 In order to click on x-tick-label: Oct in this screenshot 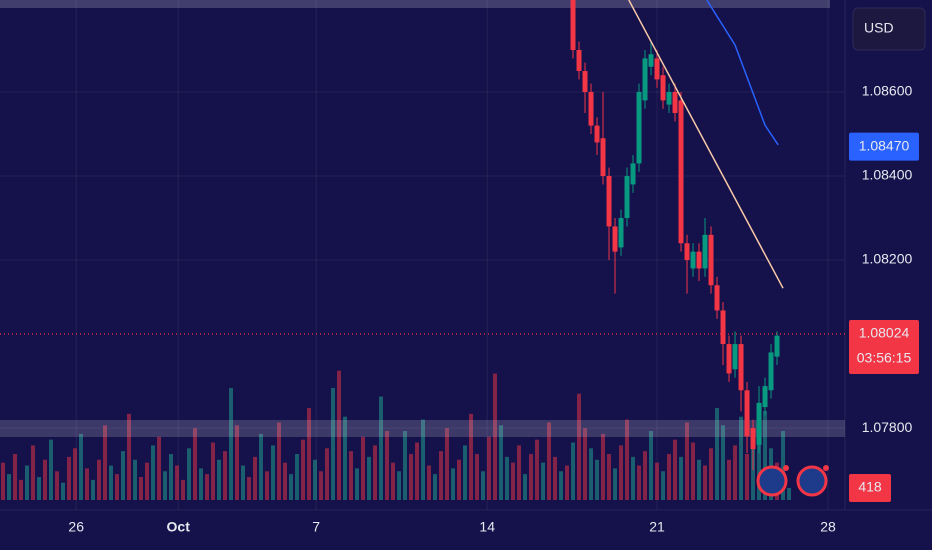, I will do `click(179, 527)`.